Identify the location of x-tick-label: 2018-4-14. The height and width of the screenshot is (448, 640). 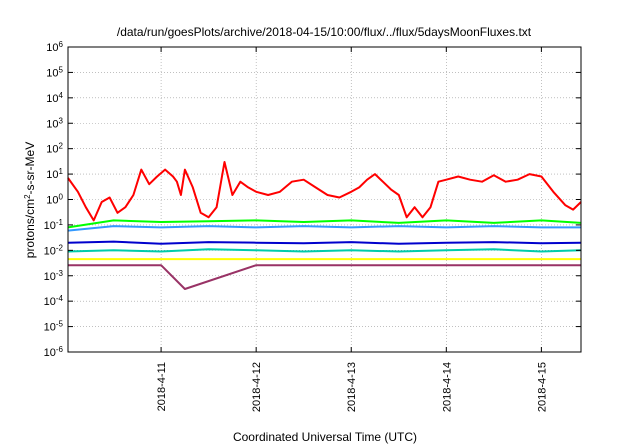
(447, 387).